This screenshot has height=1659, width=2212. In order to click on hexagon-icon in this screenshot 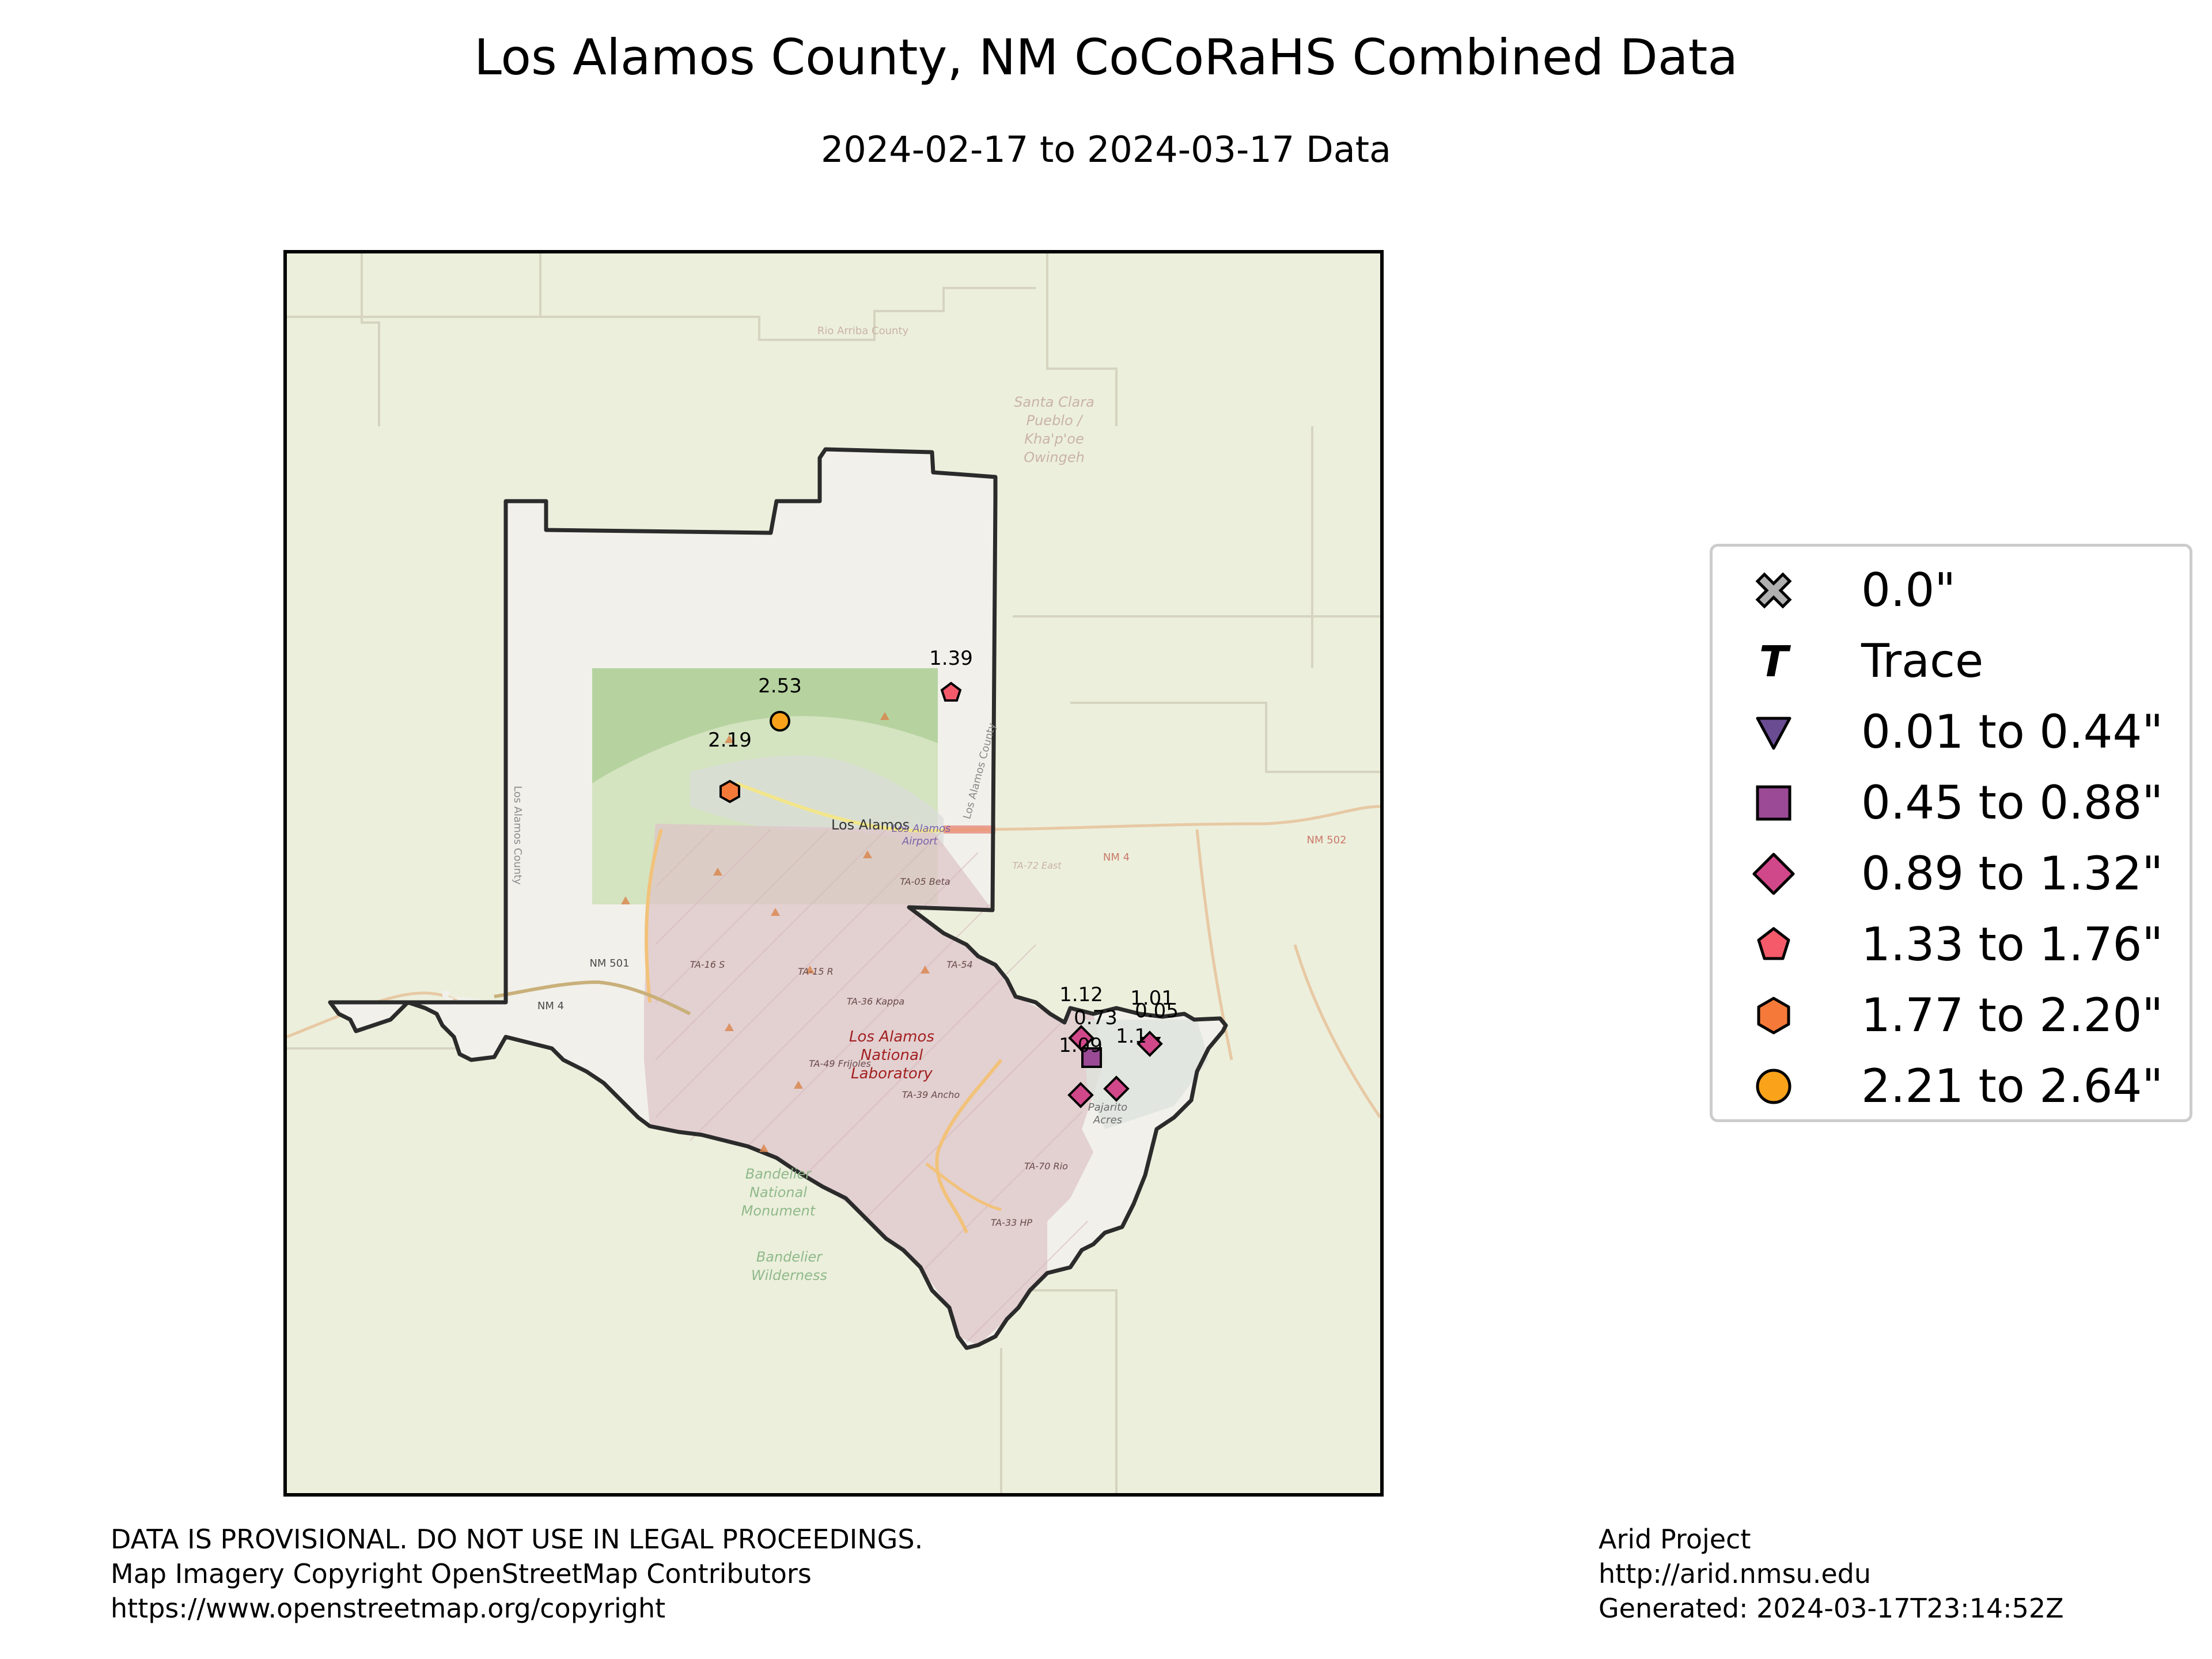, I will do `click(1773, 1016)`.